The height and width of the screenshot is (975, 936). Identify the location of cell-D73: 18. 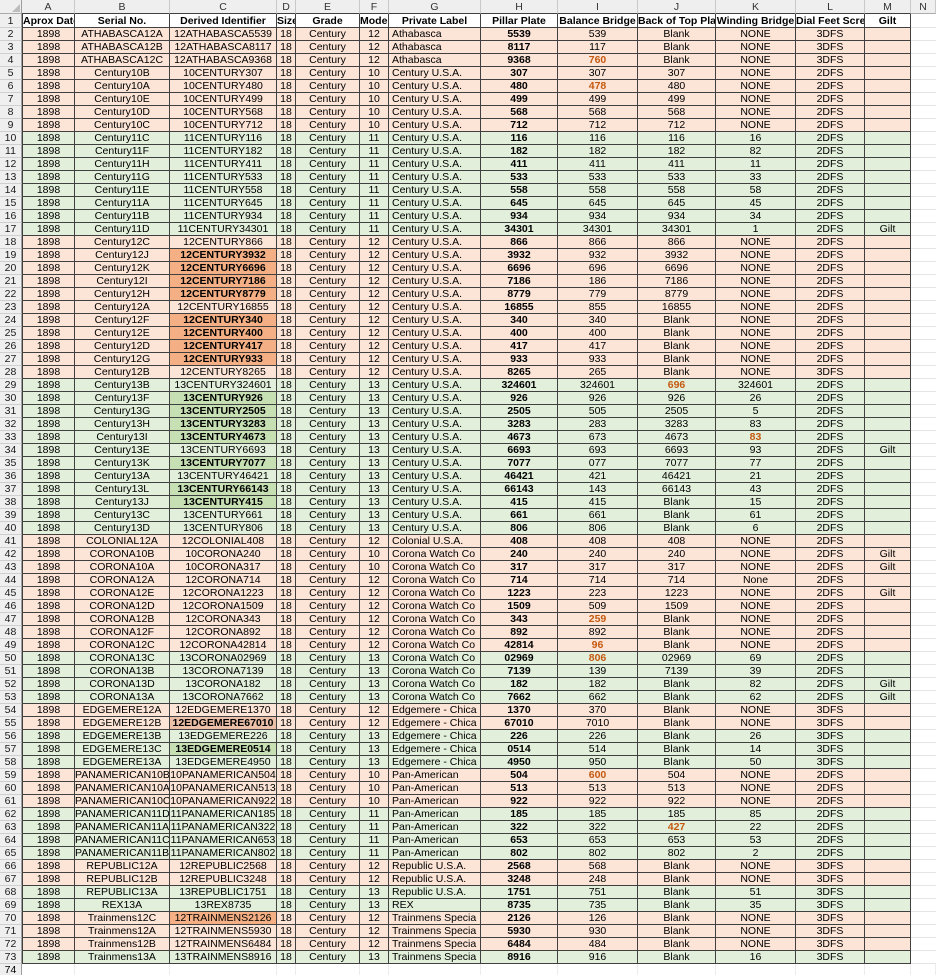
(286, 957).